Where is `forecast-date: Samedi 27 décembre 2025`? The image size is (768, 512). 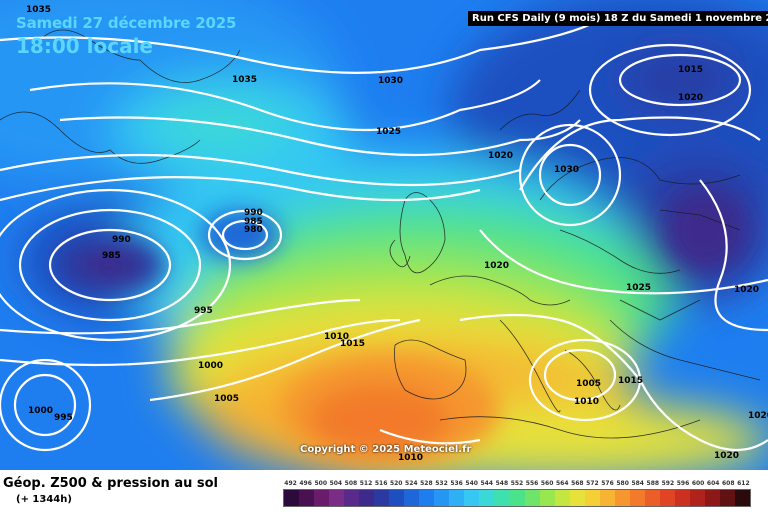
forecast-date: Samedi 27 décembre 2025 is located at coordinates (126, 23).